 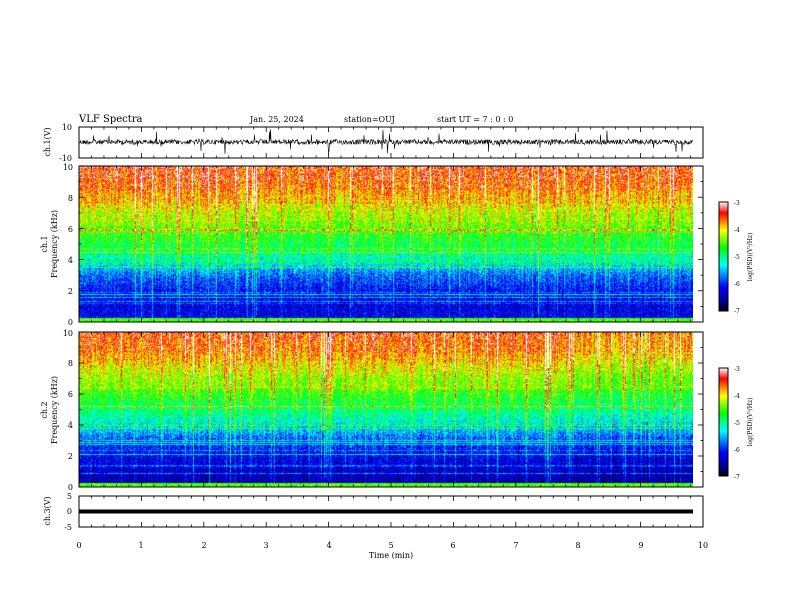 I want to click on ch1-cb-tick-neg7: -7, so click(x=737, y=311).